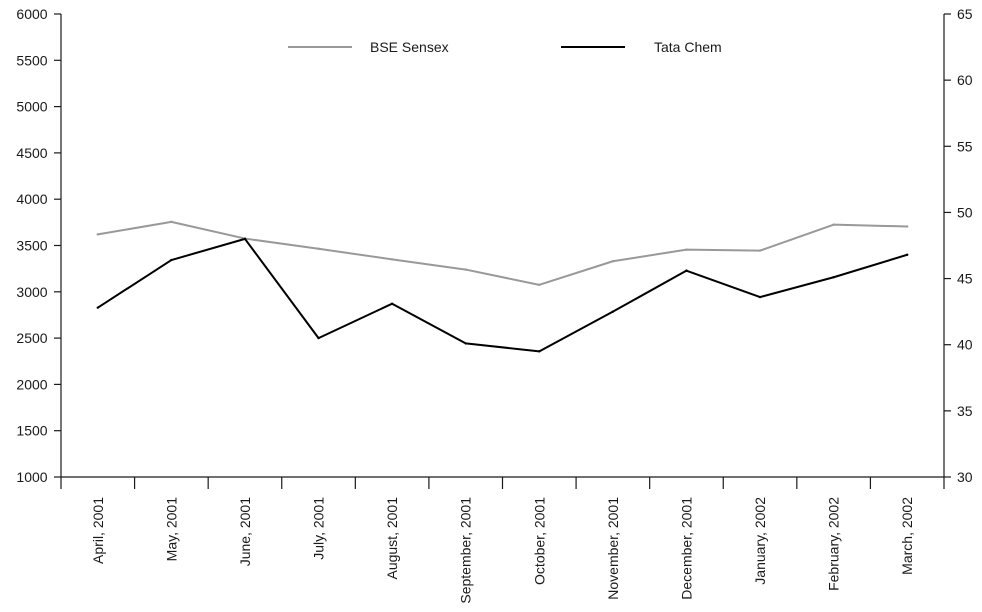 This screenshot has width=982, height=612. I want to click on left-y-tick-label-6000: 6000, so click(31, 14).